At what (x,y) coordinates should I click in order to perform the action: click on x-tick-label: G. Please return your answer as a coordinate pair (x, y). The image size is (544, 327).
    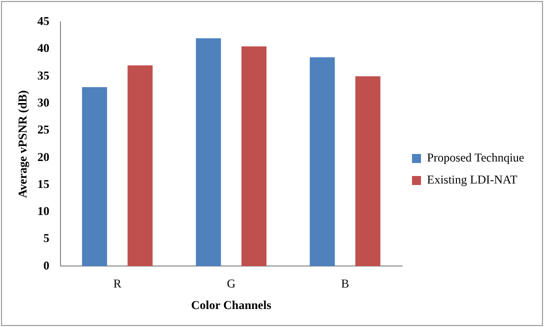
    Looking at the image, I should click on (231, 283).